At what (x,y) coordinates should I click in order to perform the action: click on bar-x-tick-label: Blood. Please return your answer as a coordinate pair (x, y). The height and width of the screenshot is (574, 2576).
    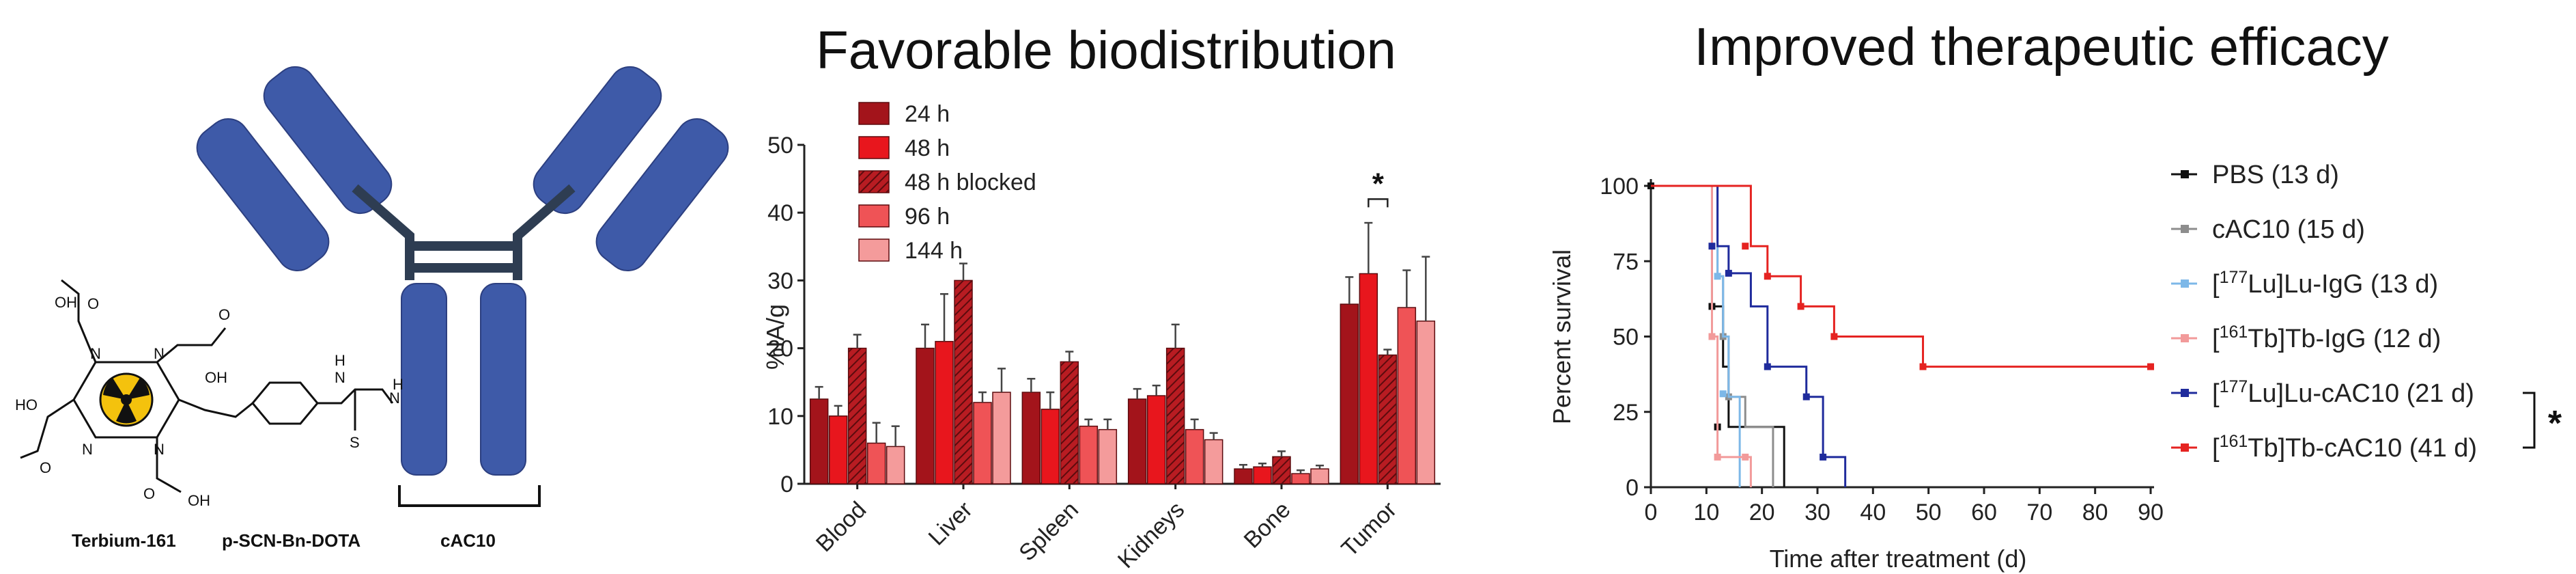
    Looking at the image, I should click on (841, 527).